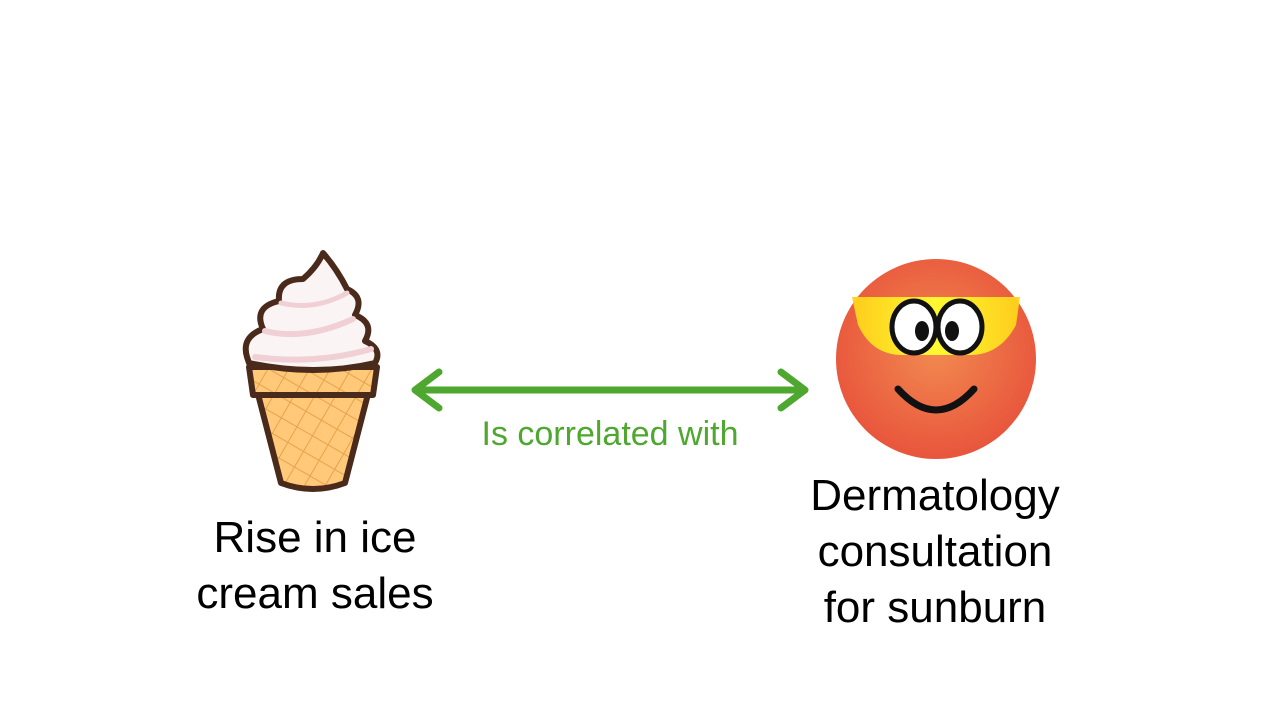  I want to click on right-node-label-line: Dermatology, so click(935, 495).